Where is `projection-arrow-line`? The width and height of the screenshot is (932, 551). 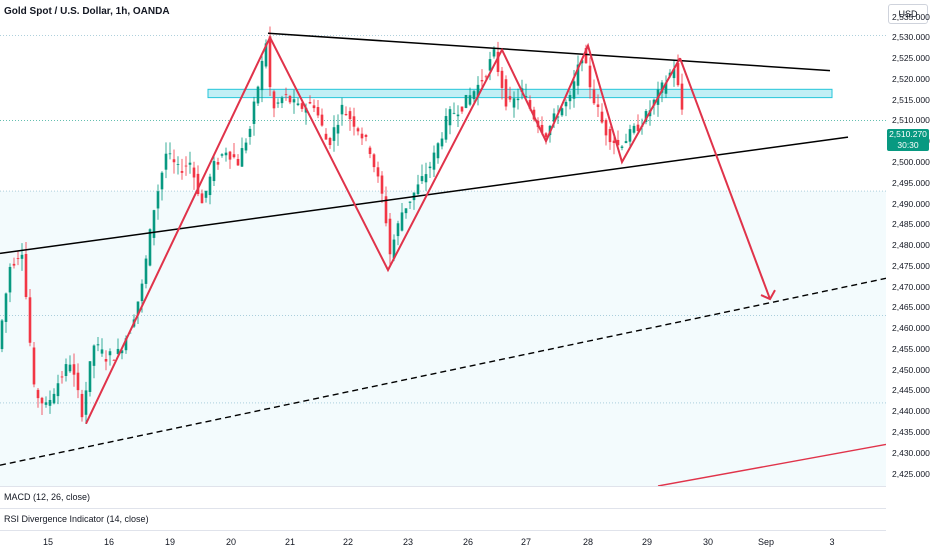
projection-arrow-line is located at coordinates (725, 178).